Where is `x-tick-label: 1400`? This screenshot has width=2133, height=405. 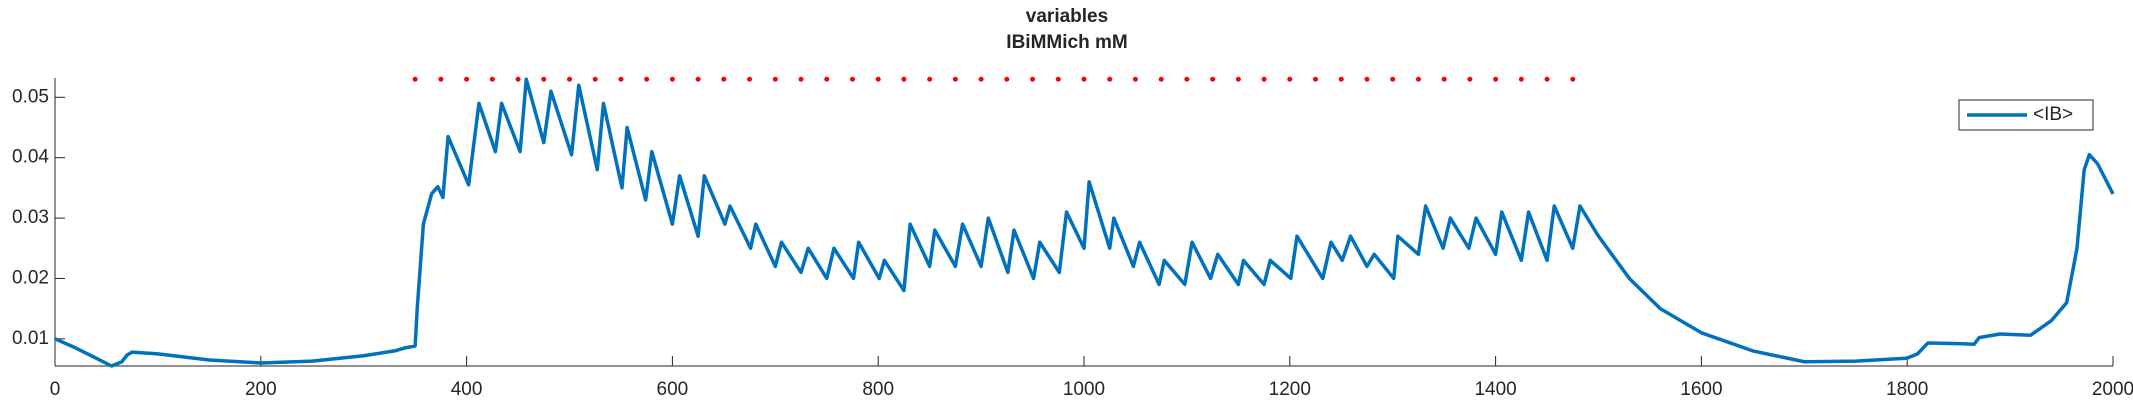 x-tick-label: 1400 is located at coordinates (1495, 389).